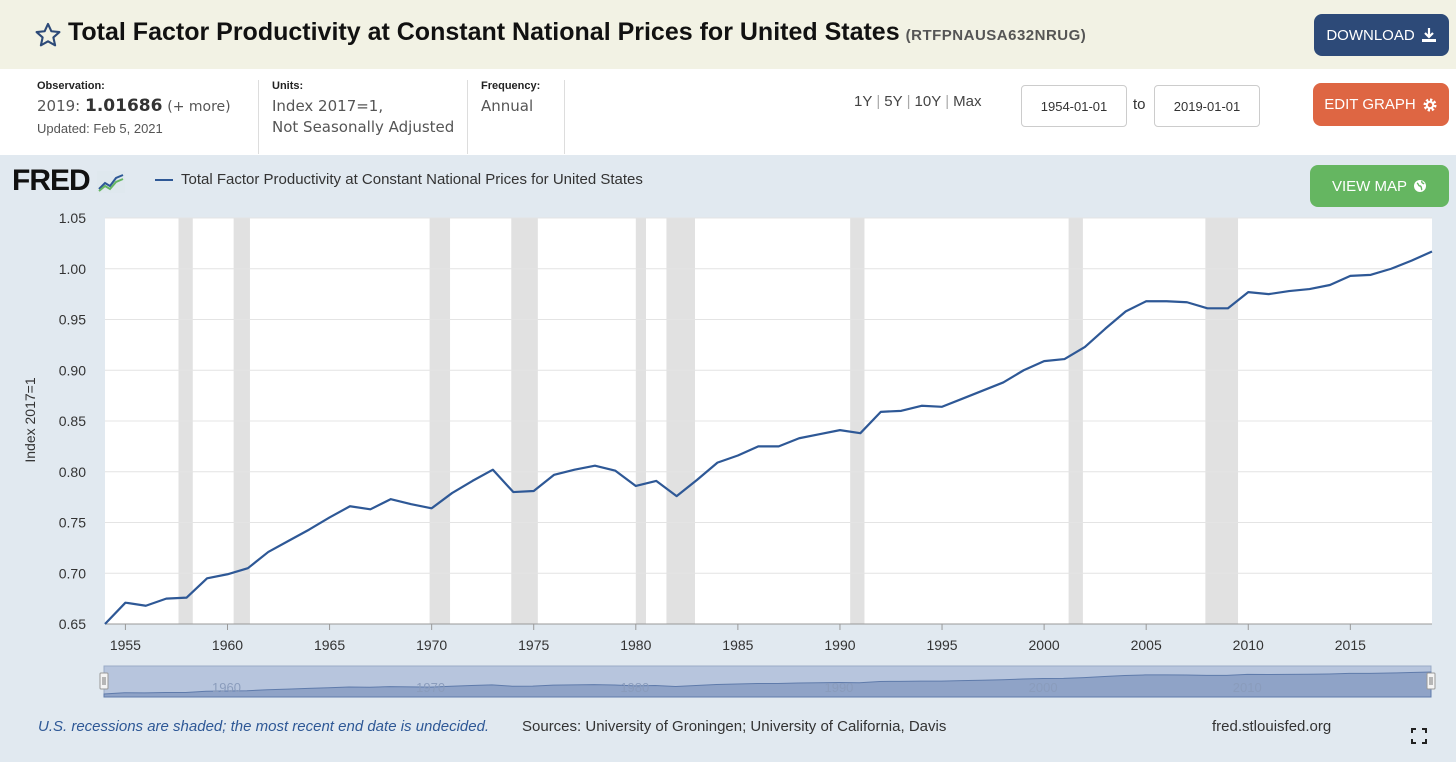 The width and height of the screenshot is (1456, 762). Describe the element at coordinates (124, 106) in the screenshot. I see `observation-value: 1.01686` at that location.